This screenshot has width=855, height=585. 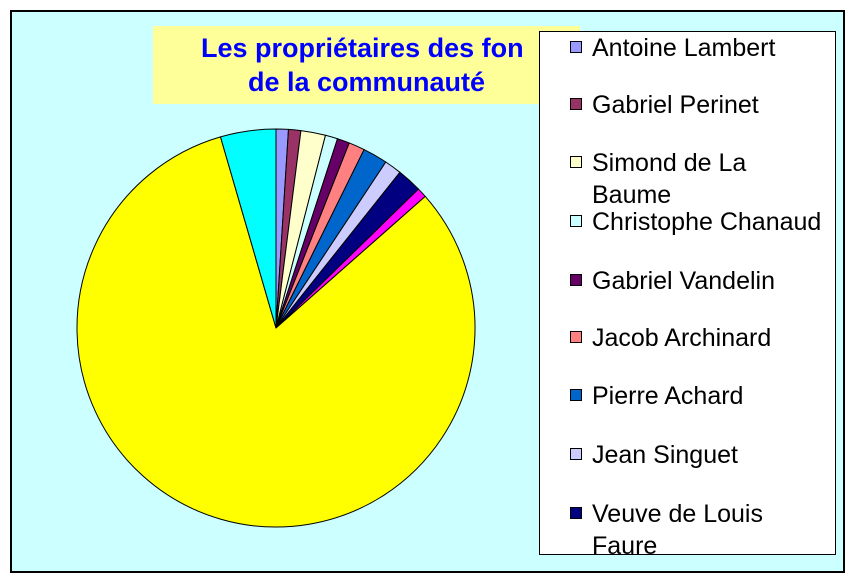 I want to click on legend-label: Veuve de Louis Faure, so click(x=677, y=530).